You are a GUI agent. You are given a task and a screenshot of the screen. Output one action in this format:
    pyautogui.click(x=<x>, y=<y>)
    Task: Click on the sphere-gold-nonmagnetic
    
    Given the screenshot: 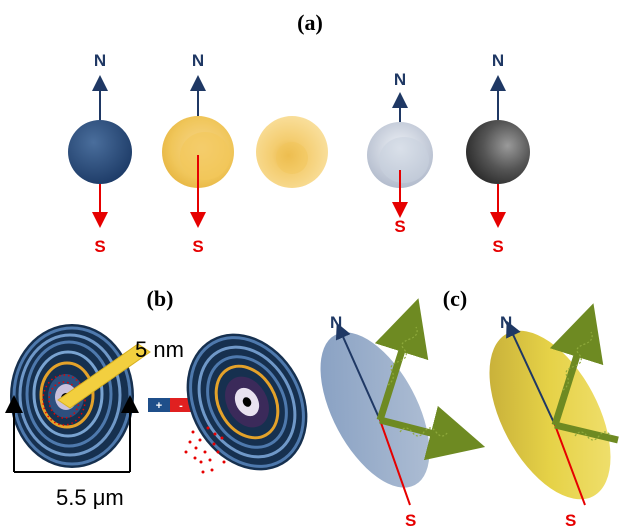 What is the action you would take?
    pyautogui.click(x=292, y=152)
    